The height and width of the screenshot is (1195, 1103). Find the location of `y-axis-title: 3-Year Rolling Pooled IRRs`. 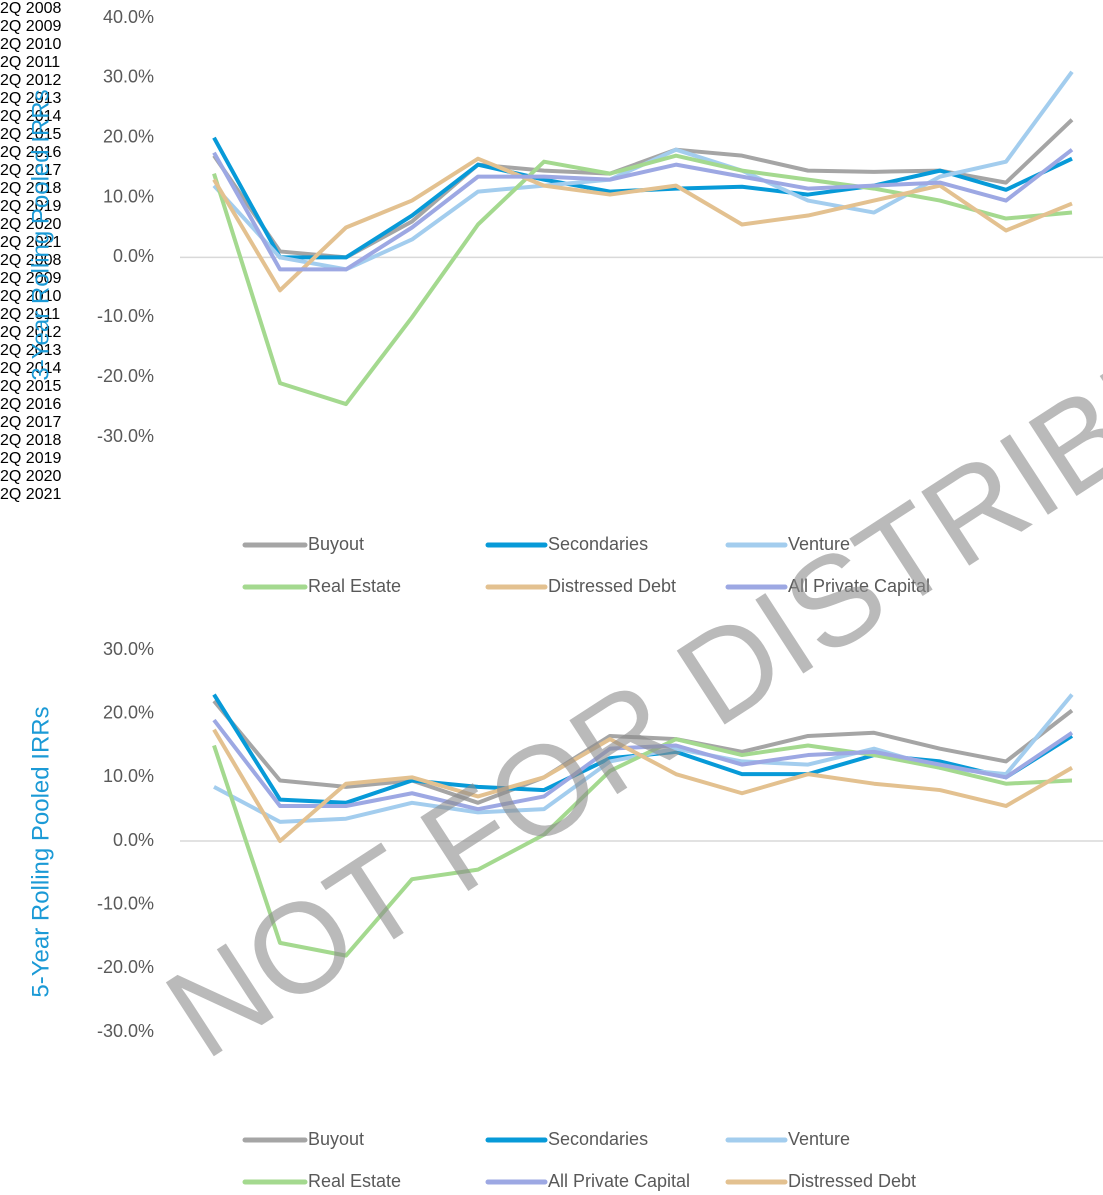

y-axis-title: 3-Year Rolling Pooled IRRs is located at coordinates (40, 234).